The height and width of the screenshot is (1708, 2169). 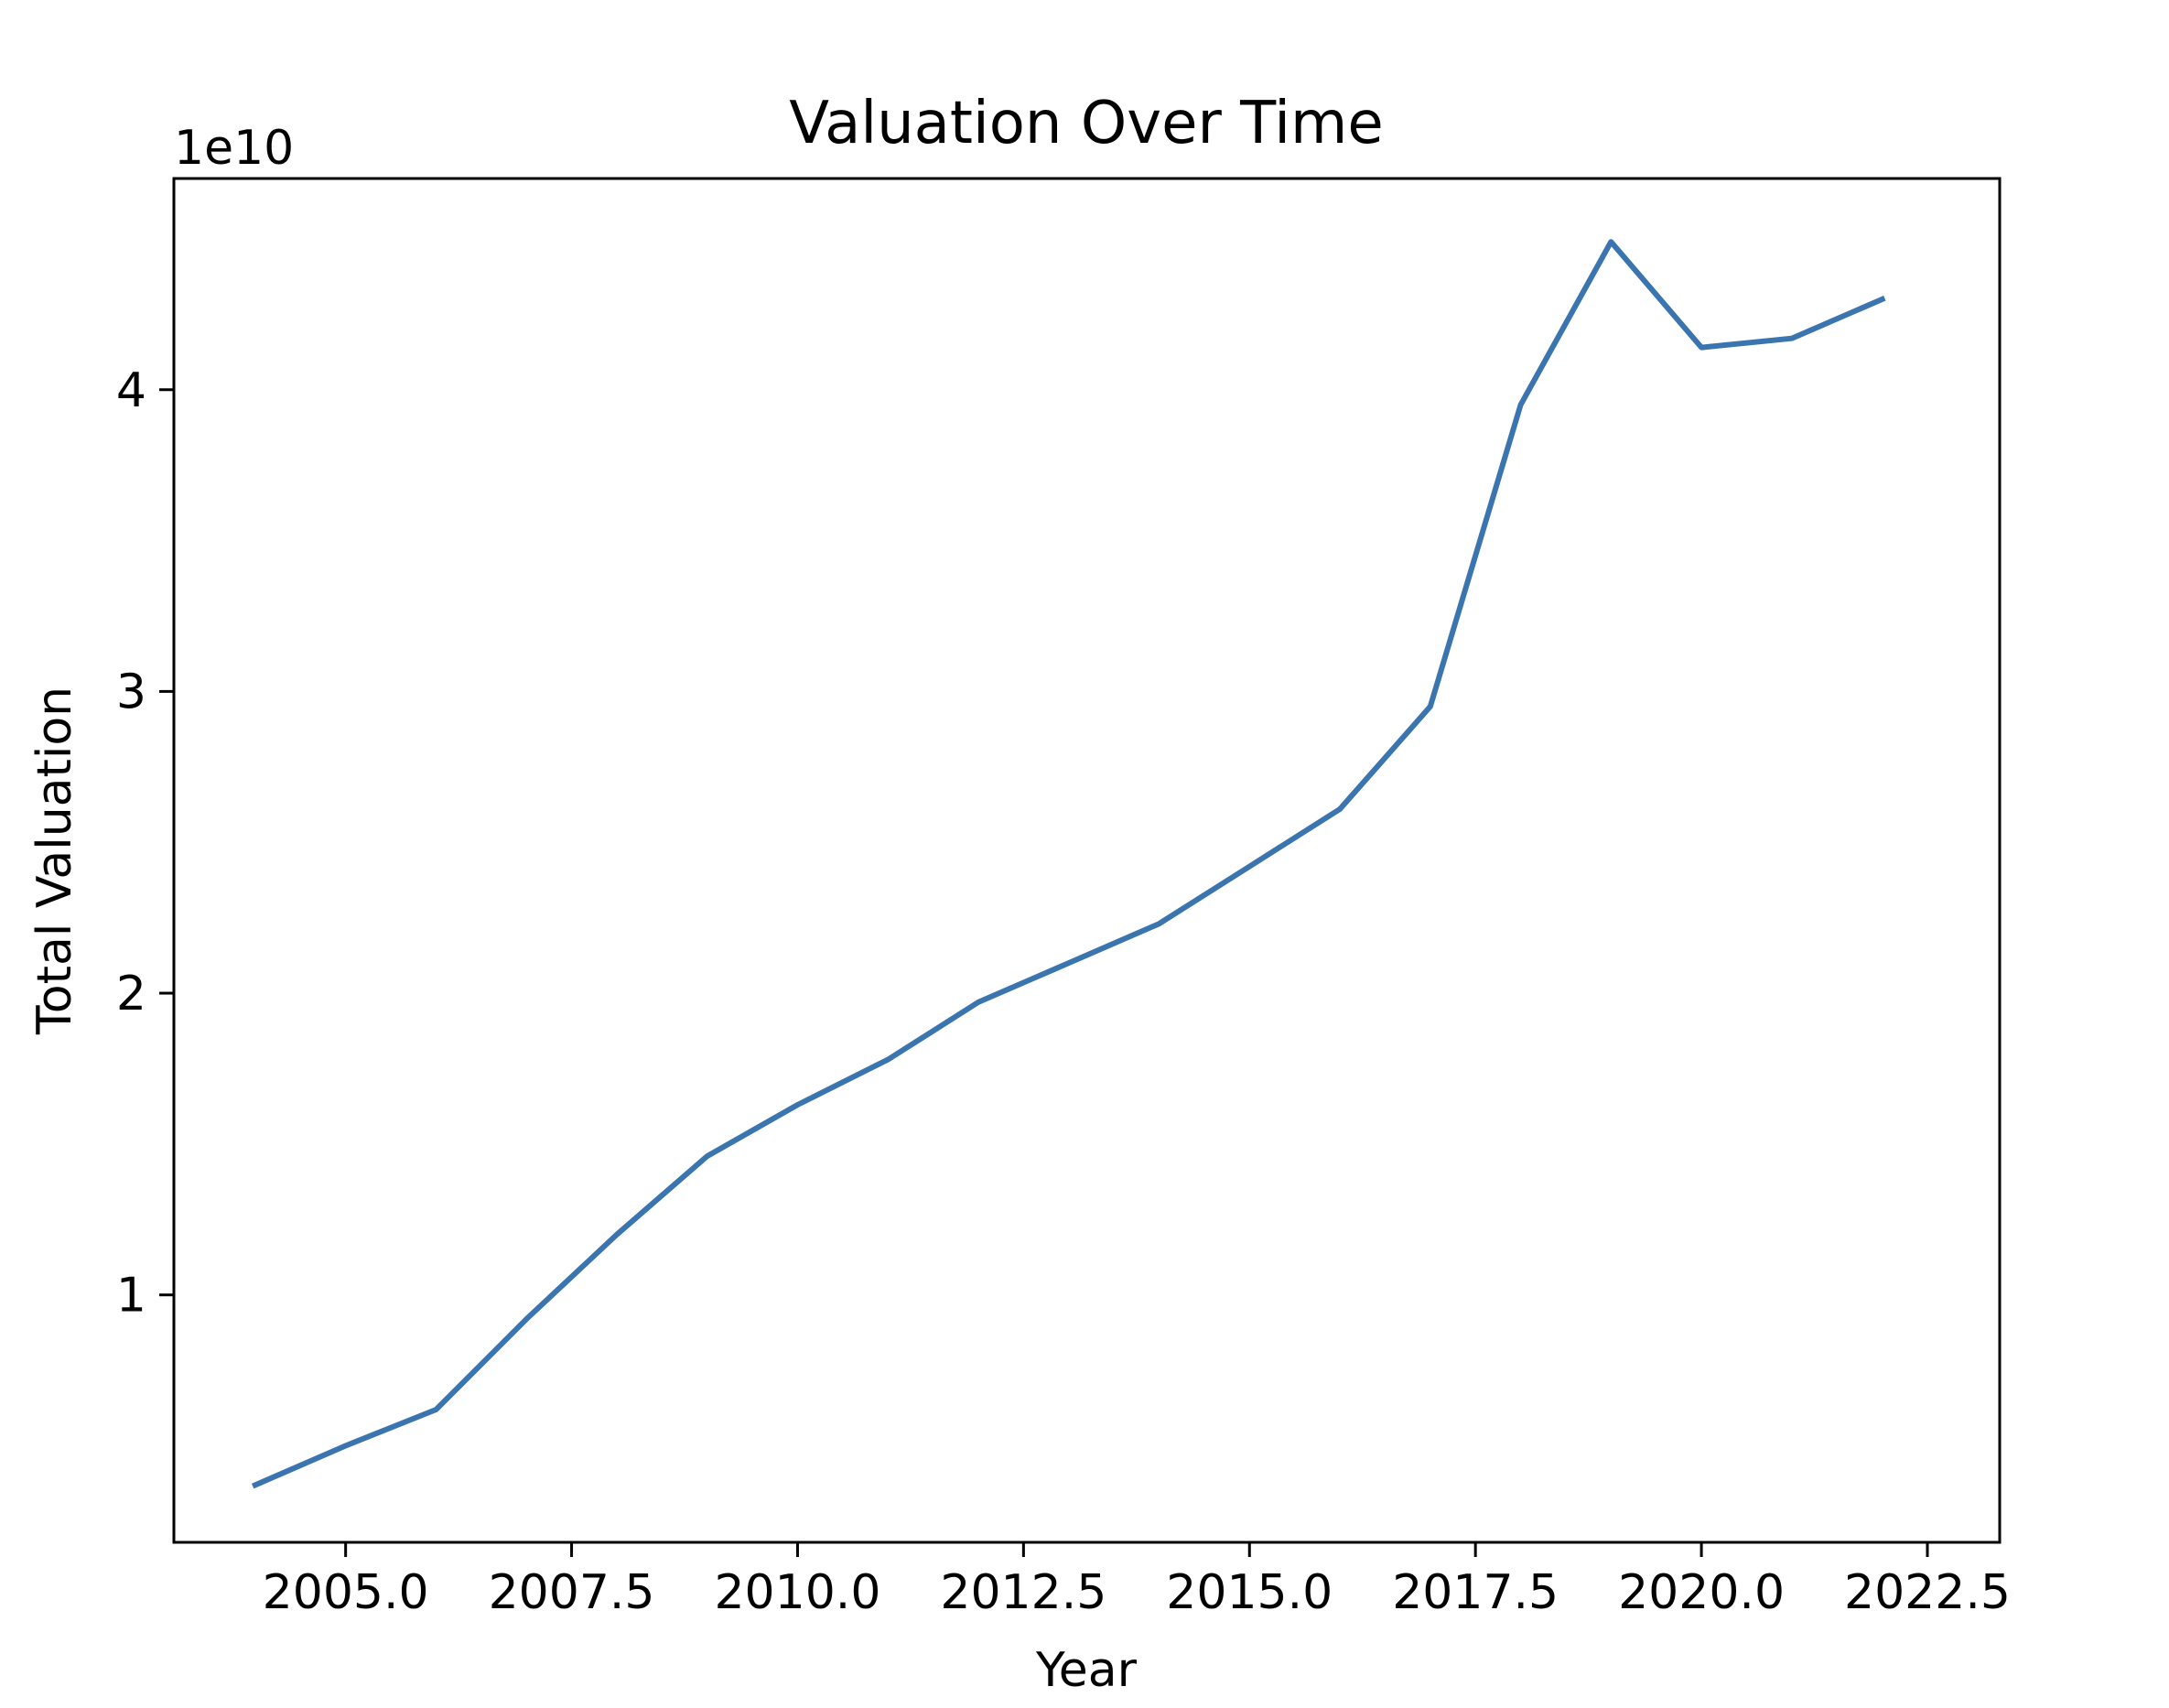 What do you see at coordinates (346, 1592) in the screenshot?
I see `x-tick-label: 2005.0` at bounding box center [346, 1592].